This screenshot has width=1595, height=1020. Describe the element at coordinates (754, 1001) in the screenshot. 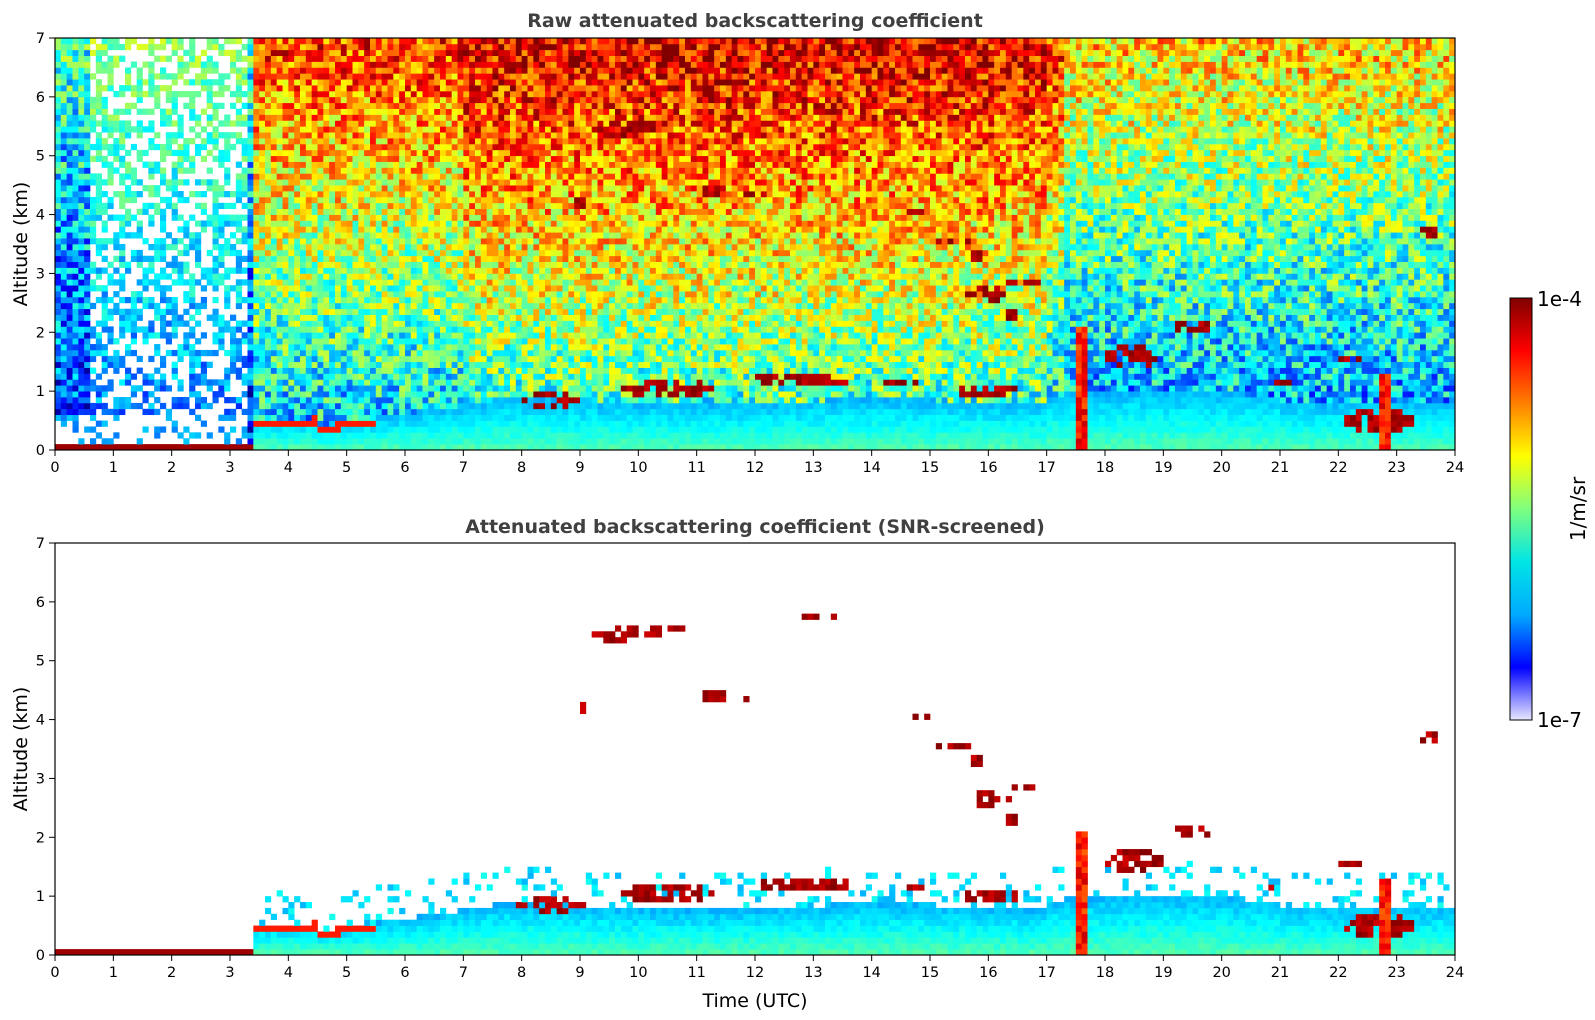

I see `x-axis-label: Time (UTC)` at that location.